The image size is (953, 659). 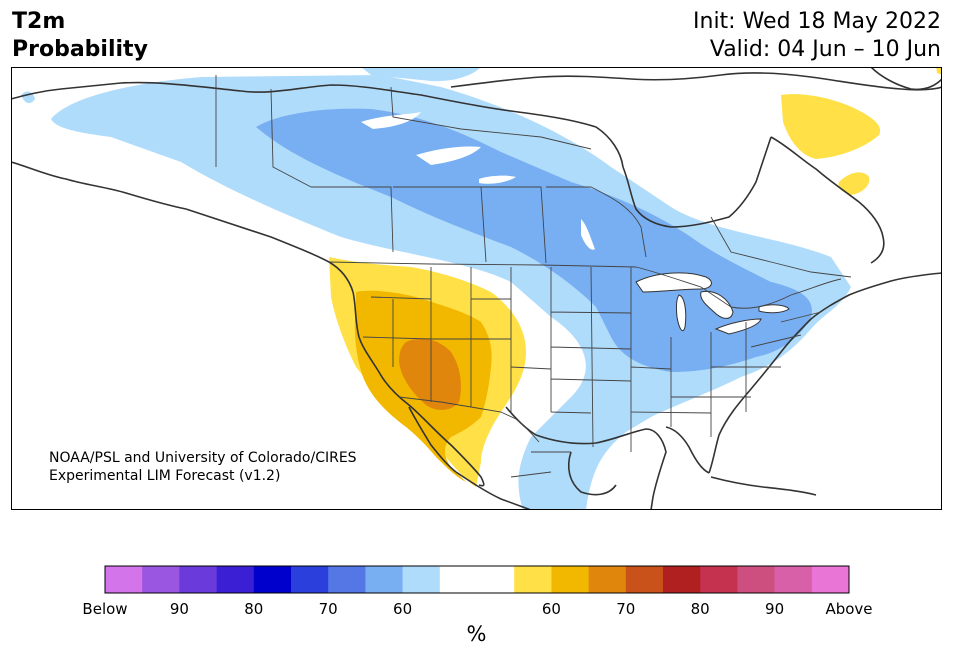 What do you see at coordinates (825, 373) in the screenshot?
I see `coast-atlantic` at bounding box center [825, 373].